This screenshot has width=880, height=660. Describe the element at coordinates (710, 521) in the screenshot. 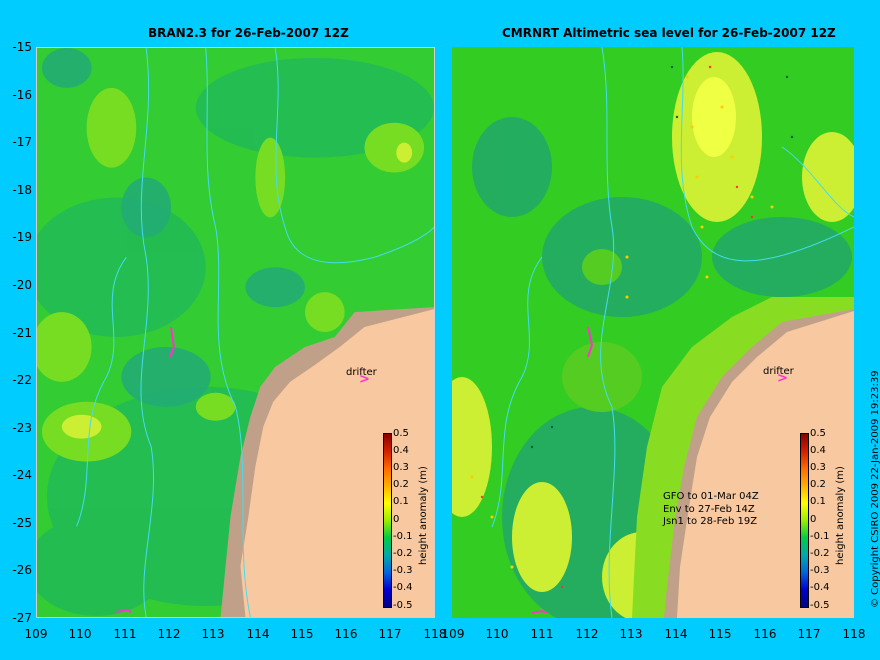

I see `legend-line-jsn1: Jsn1 to 28-Feb 19Z` at that location.